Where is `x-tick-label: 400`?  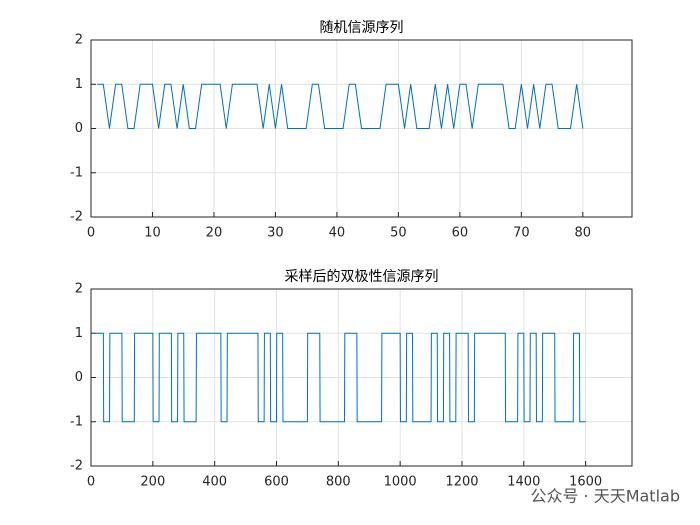
x-tick-label: 400 is located at coordinates (214, 482).